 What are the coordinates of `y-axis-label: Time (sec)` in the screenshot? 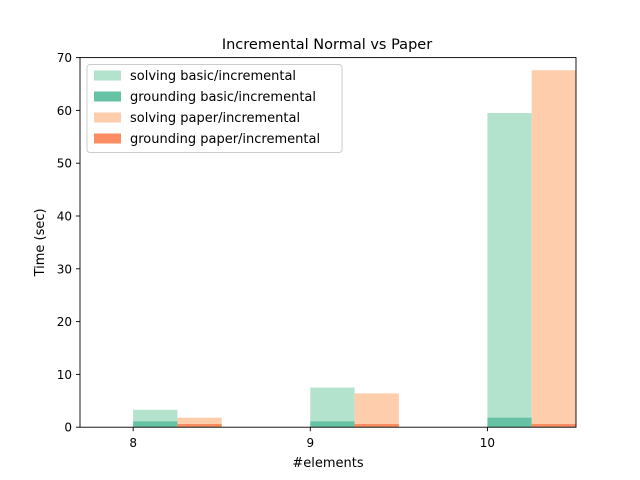 It's located at (40, 242).